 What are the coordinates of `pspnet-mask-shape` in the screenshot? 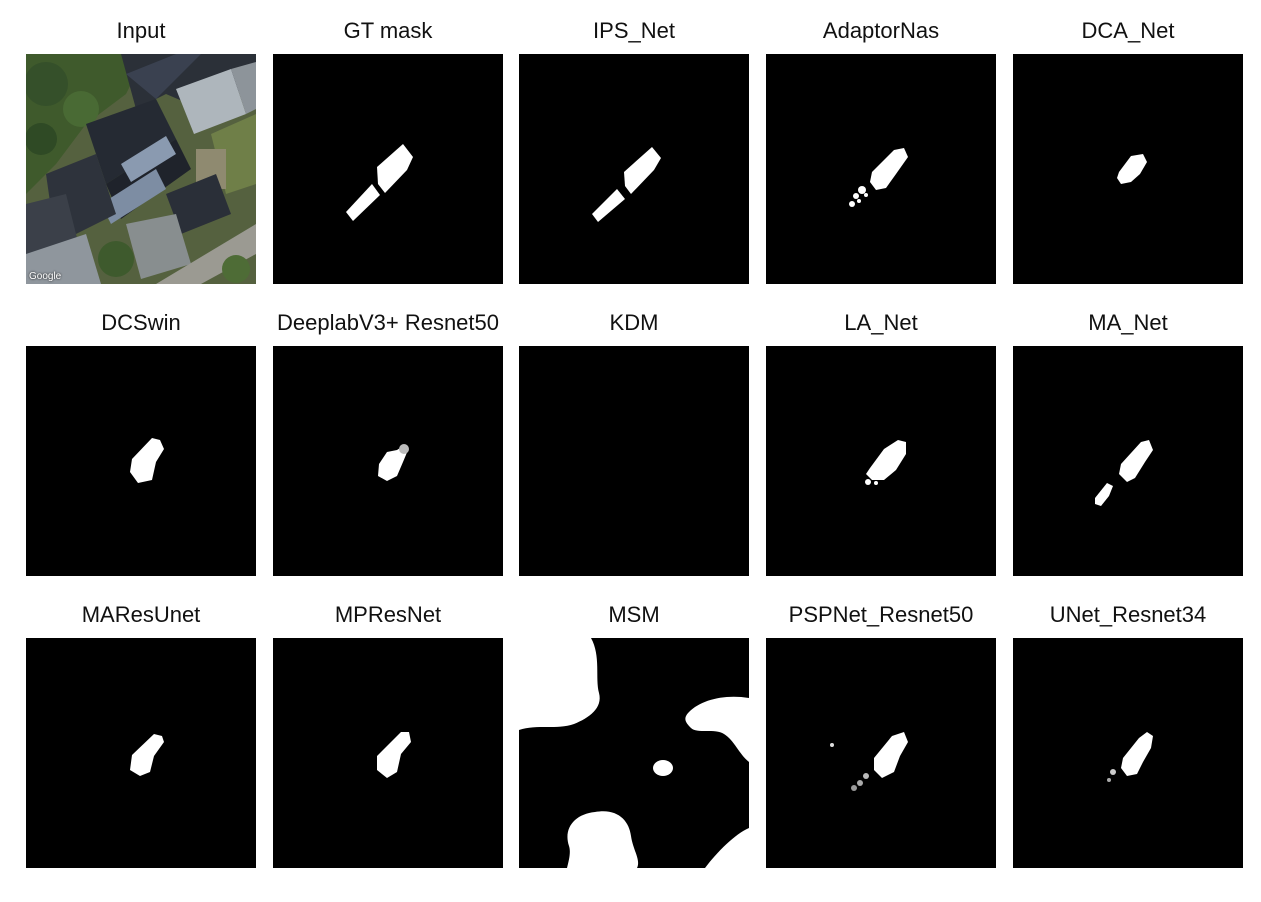 It's located at (881, 753).